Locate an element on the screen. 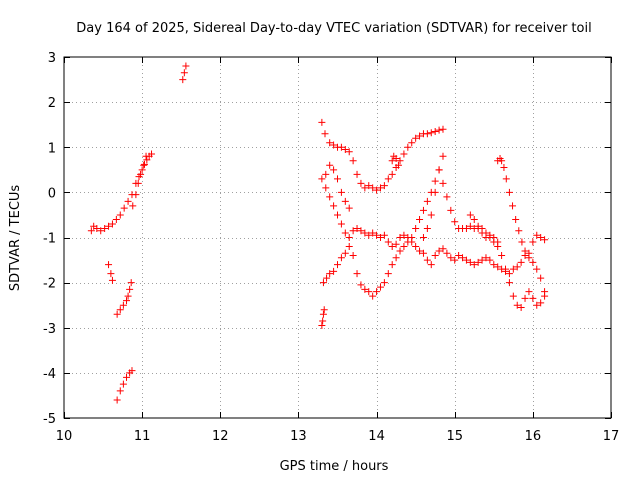  y-tick-label: -3 is located at coordinates (49, 329).